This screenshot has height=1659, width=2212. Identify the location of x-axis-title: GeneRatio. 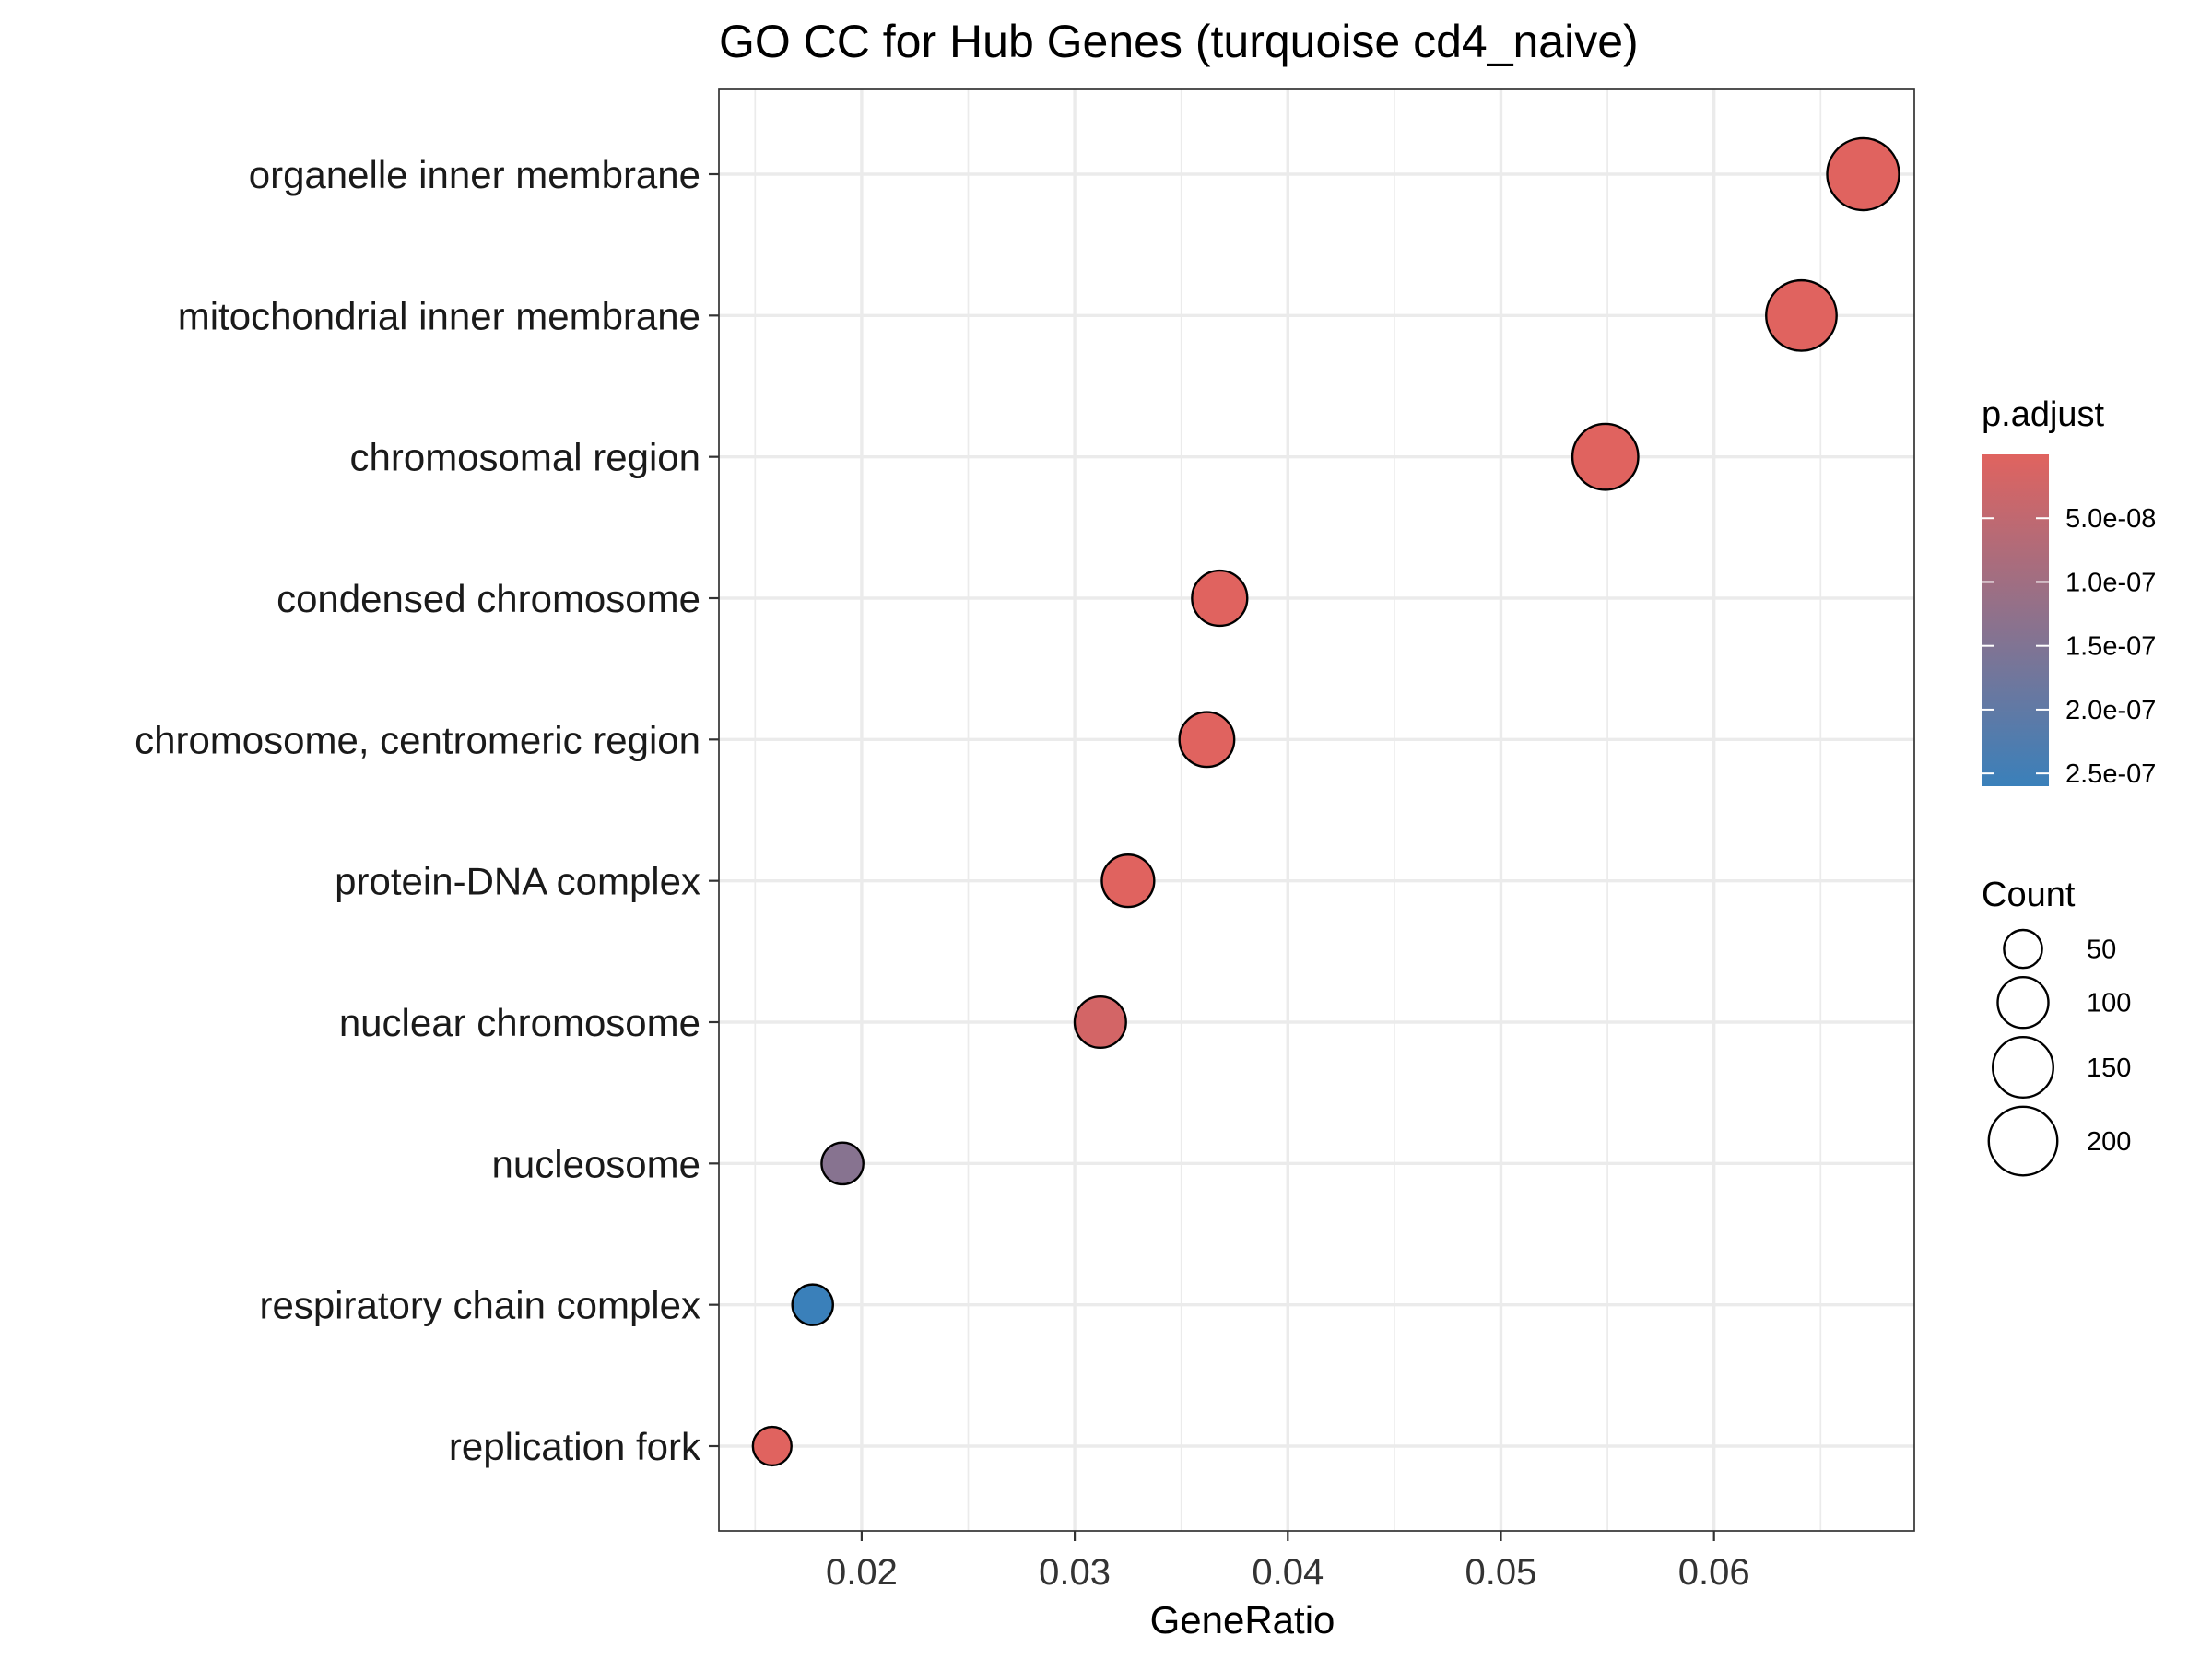
(1242, 1619).